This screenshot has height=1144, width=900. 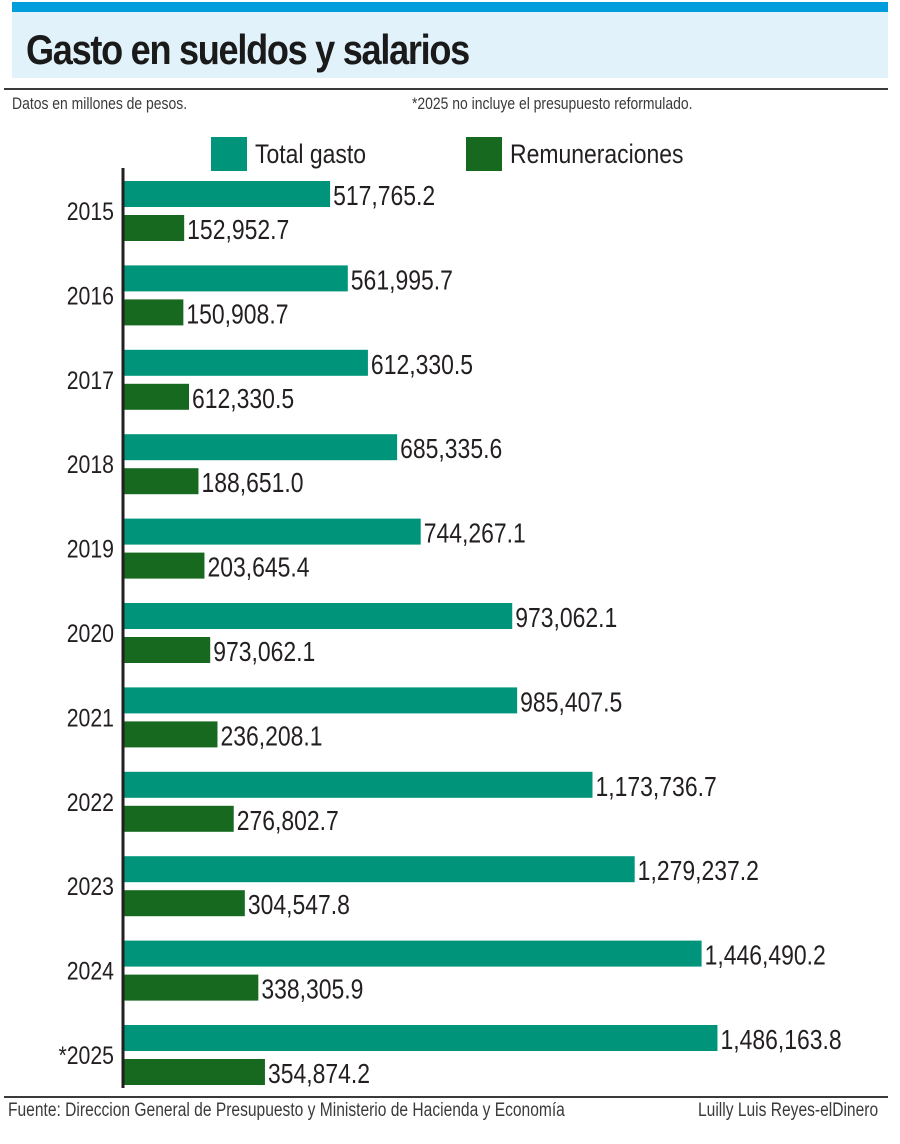 What do you see at coordinates (264, 652) in the screenshot?
I see `data-label-remuneraciones: 973,062.1` at bounding box center [264, 652].